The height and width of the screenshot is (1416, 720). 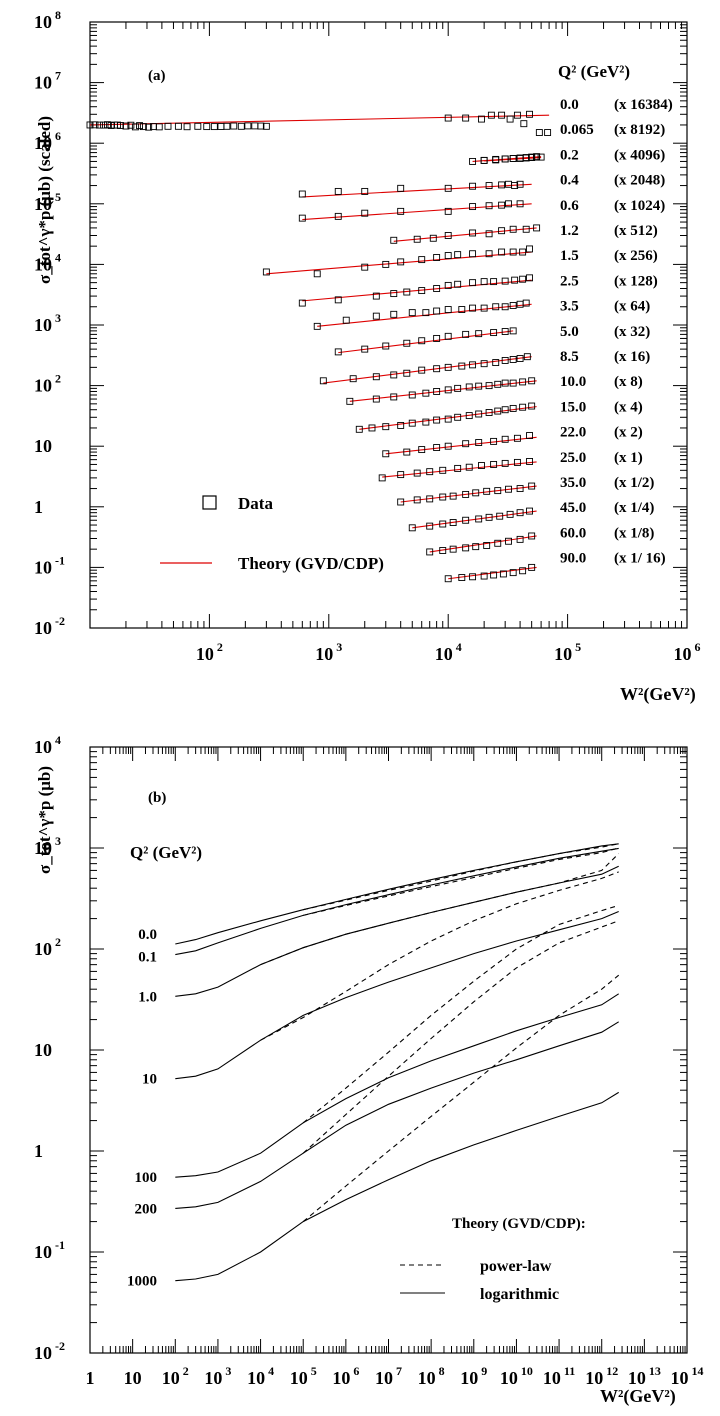 What do you see at coordinates (638, 1396) in the screenshot?
I see `panel-b-xlabel: W²(GeV²)` at bounding box center [638, 1396].